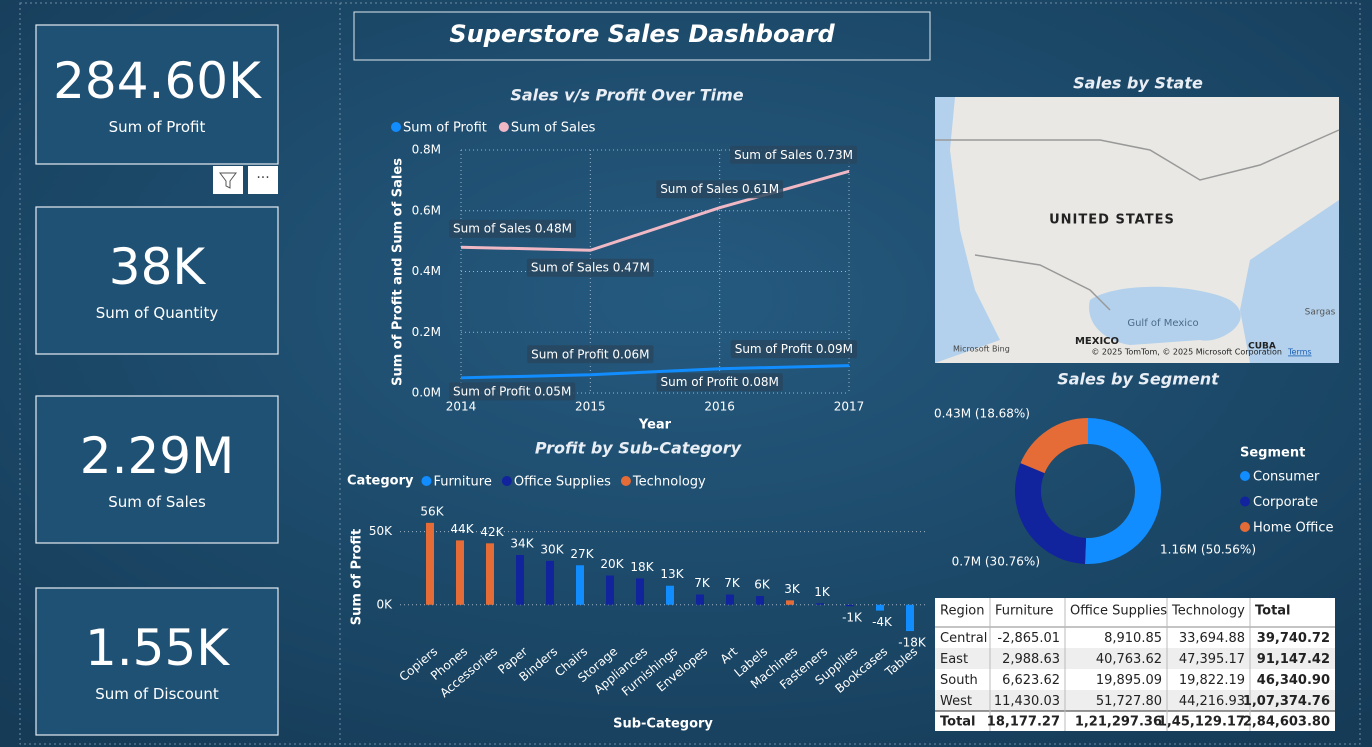 The image size is (1372, 747). Describe the element at coordinates (158, 267) in the screenshot. I see `kpi-value: 38K` at that location.